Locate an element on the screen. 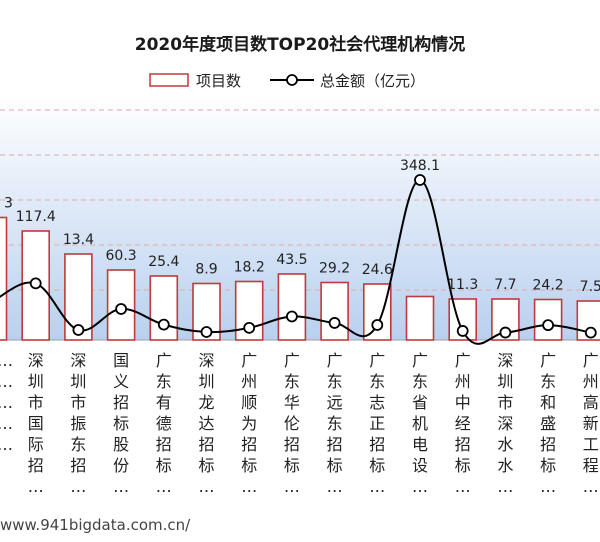  data-label: 11.3 is located at coordinates (462, 285).